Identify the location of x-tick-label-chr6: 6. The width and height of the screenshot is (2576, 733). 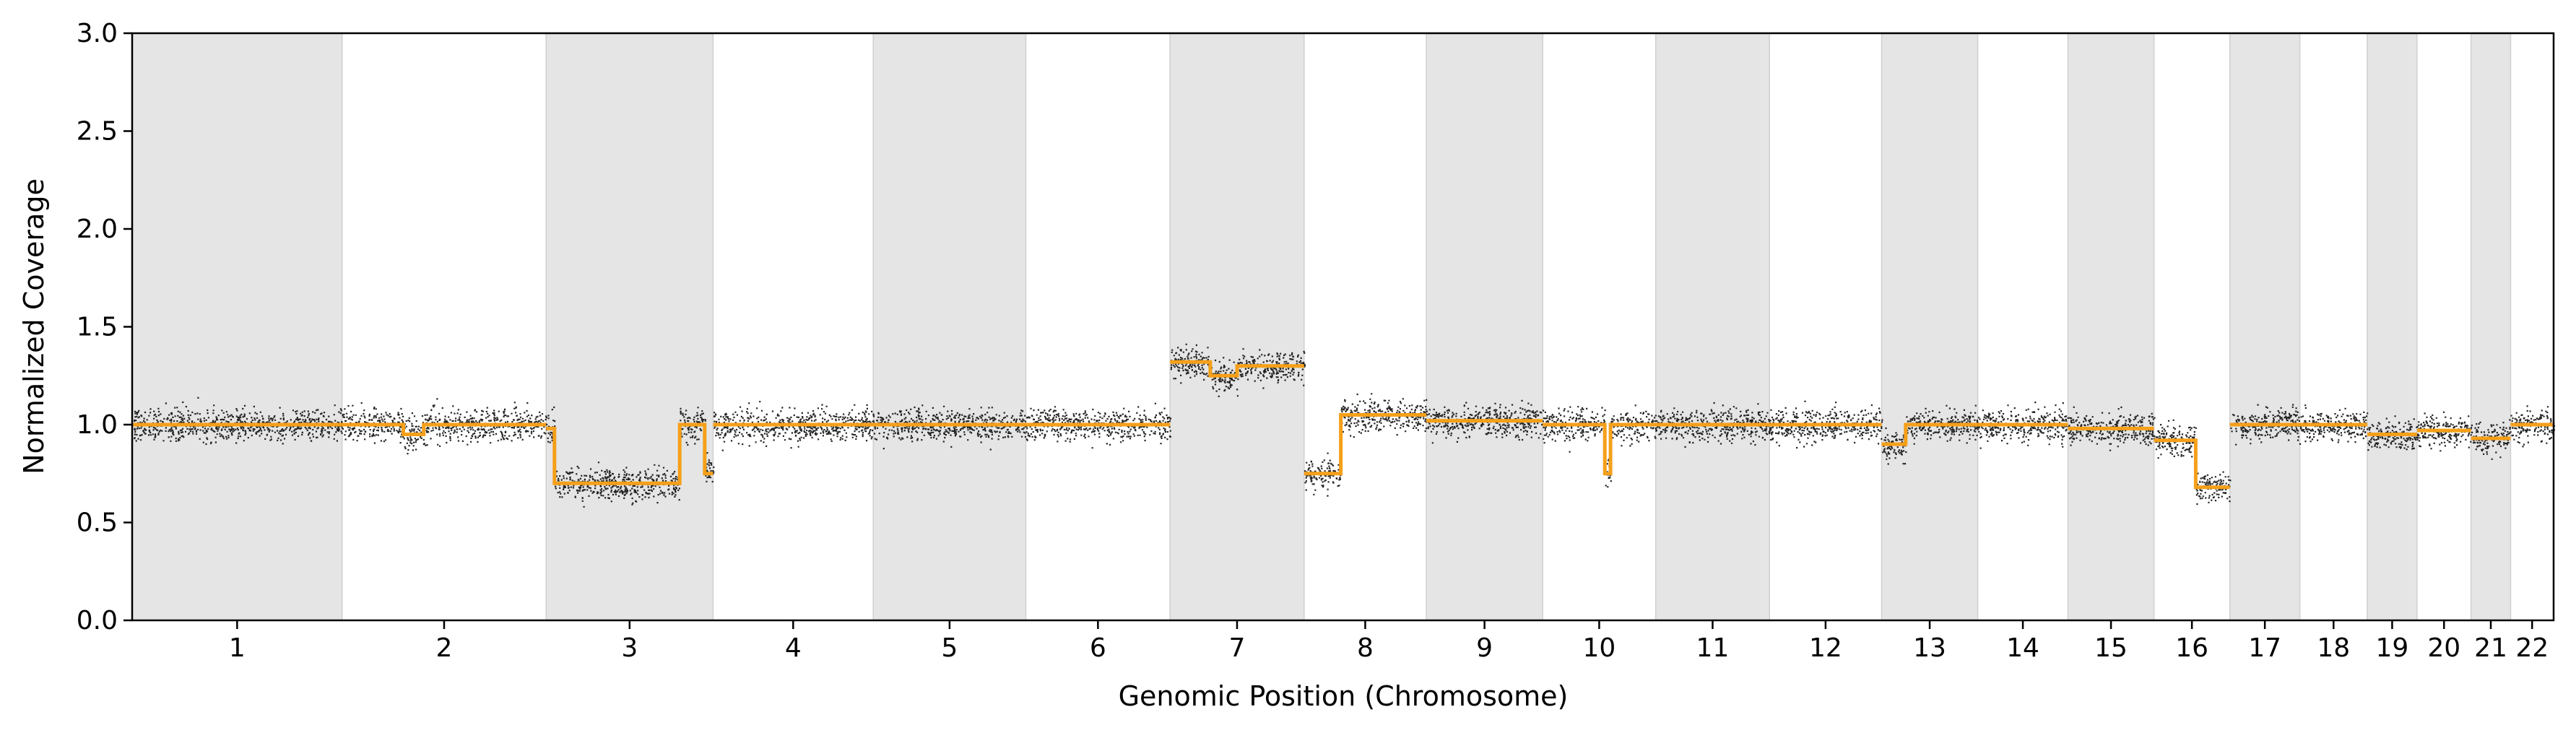
(1098, 648).